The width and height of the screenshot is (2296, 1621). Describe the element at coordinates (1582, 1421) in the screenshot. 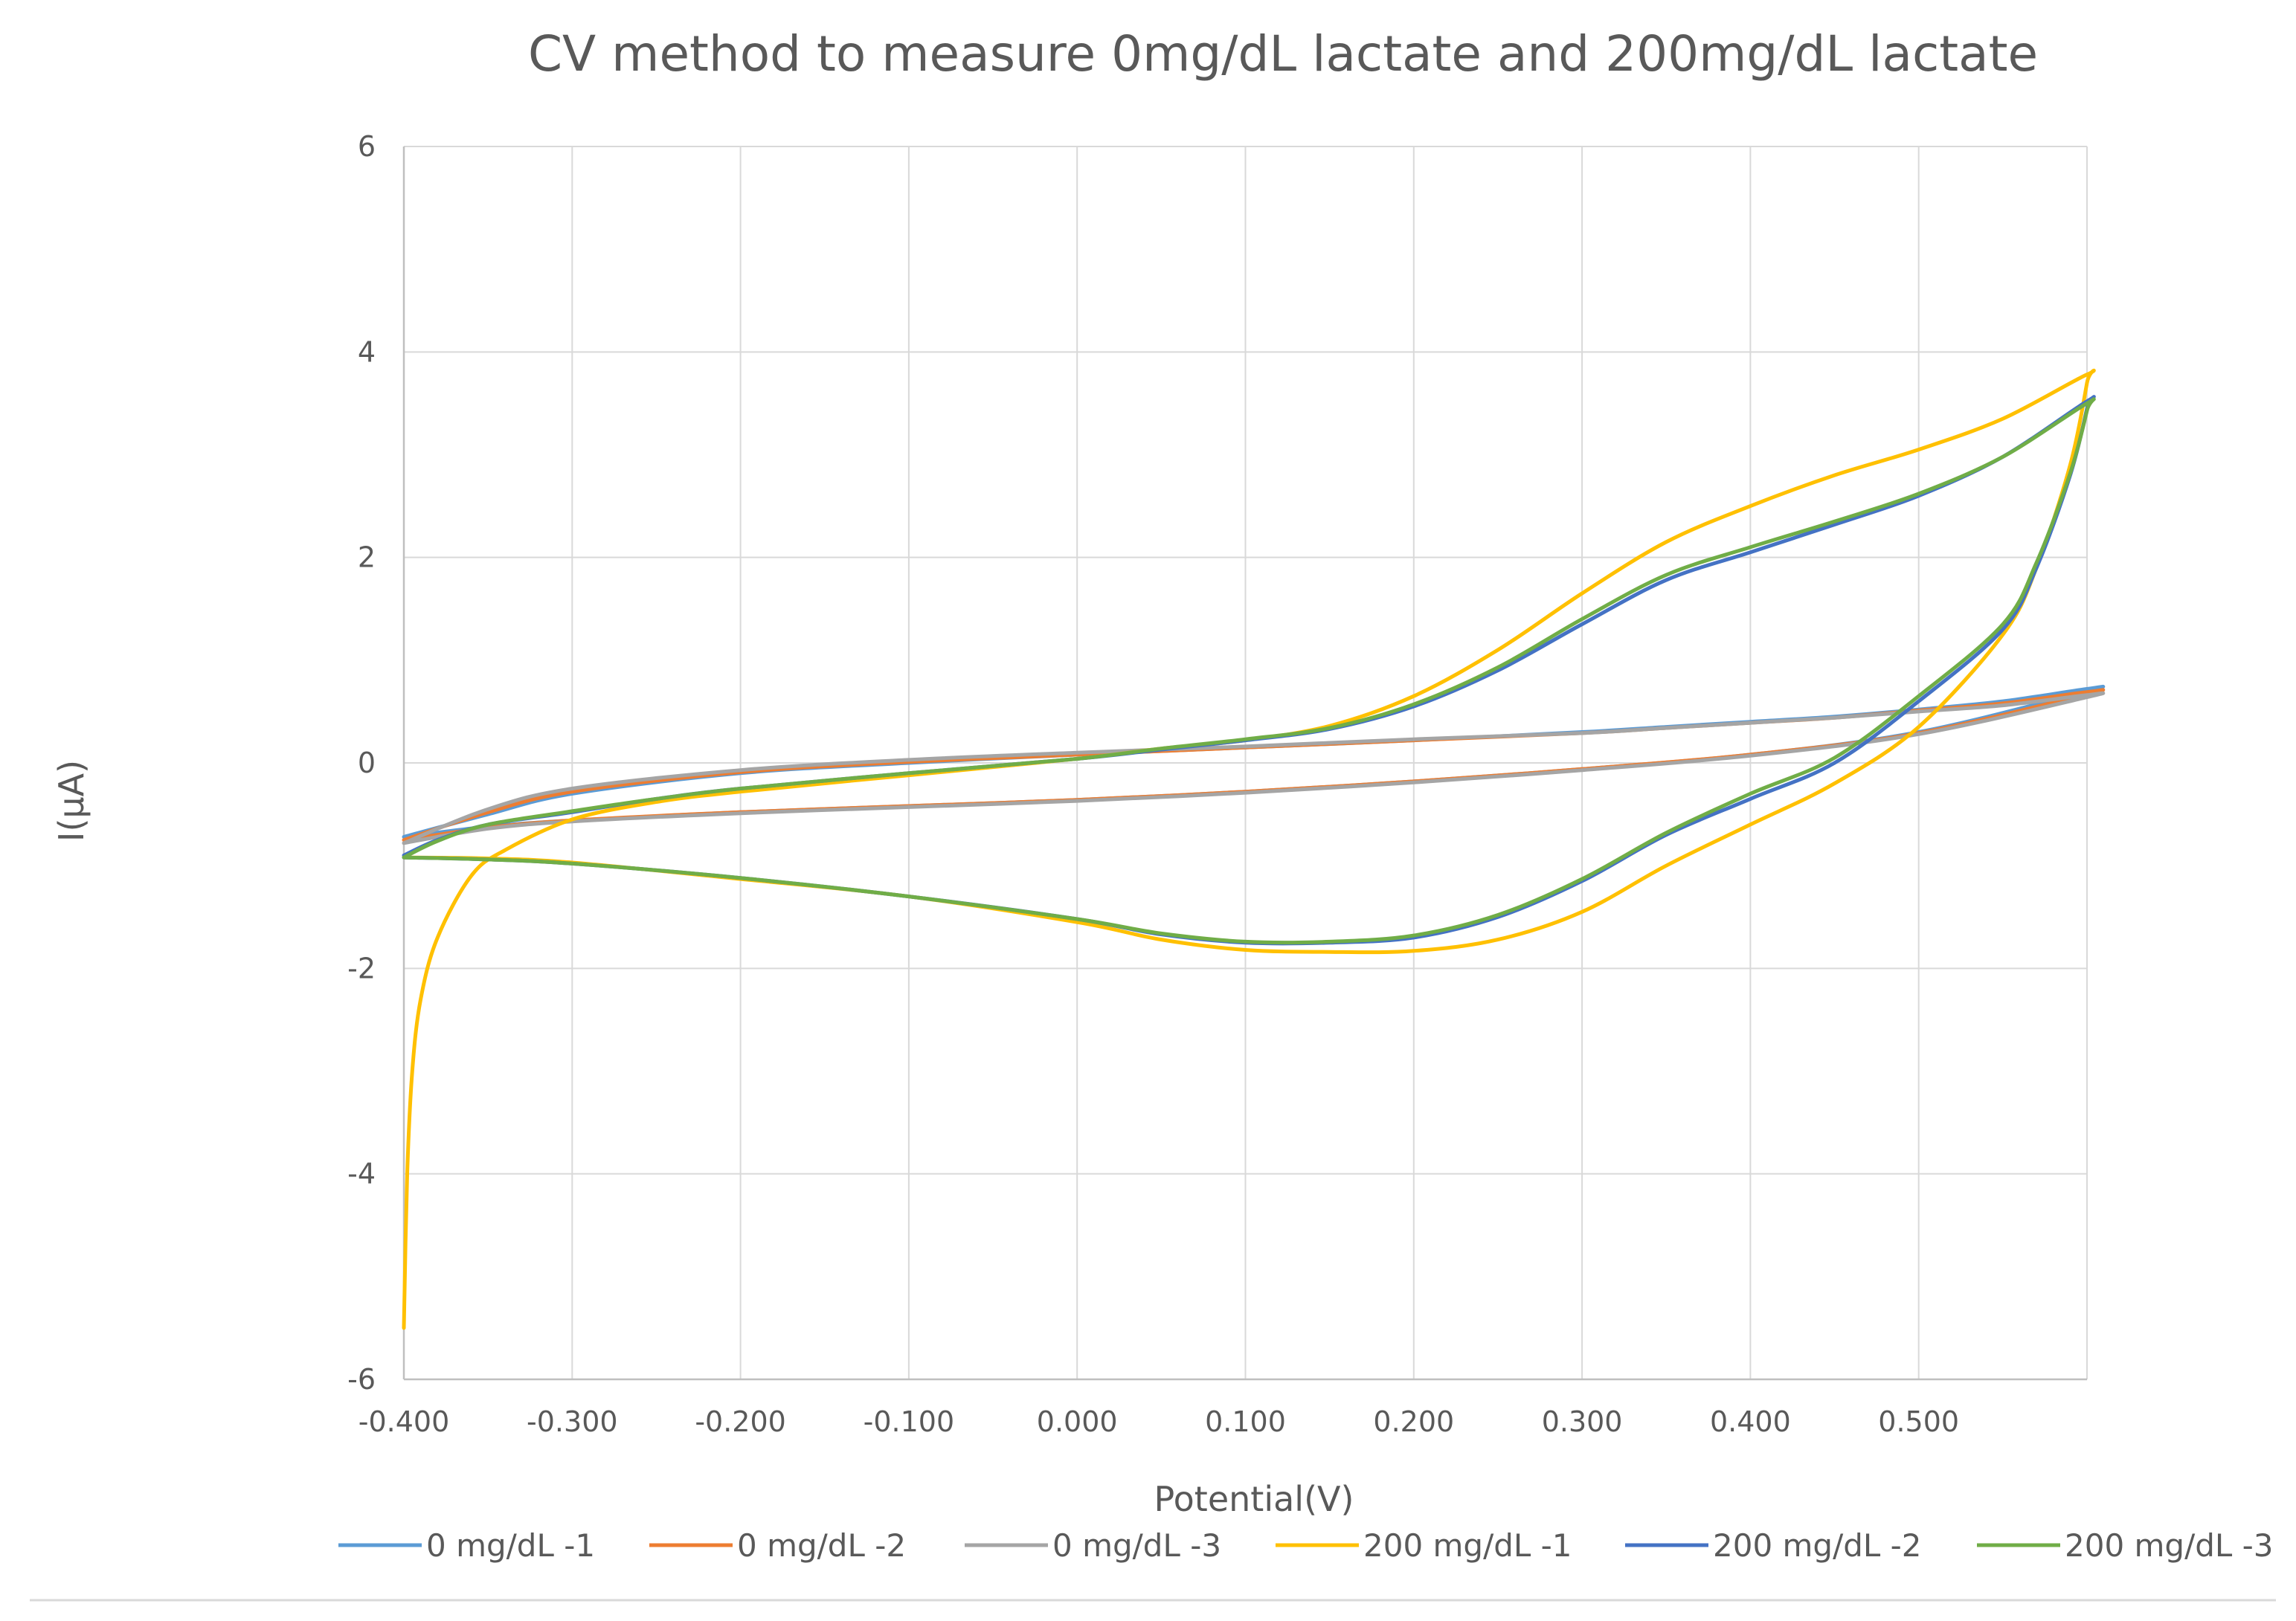

I see `x-tick-label: 0.300` at that location.